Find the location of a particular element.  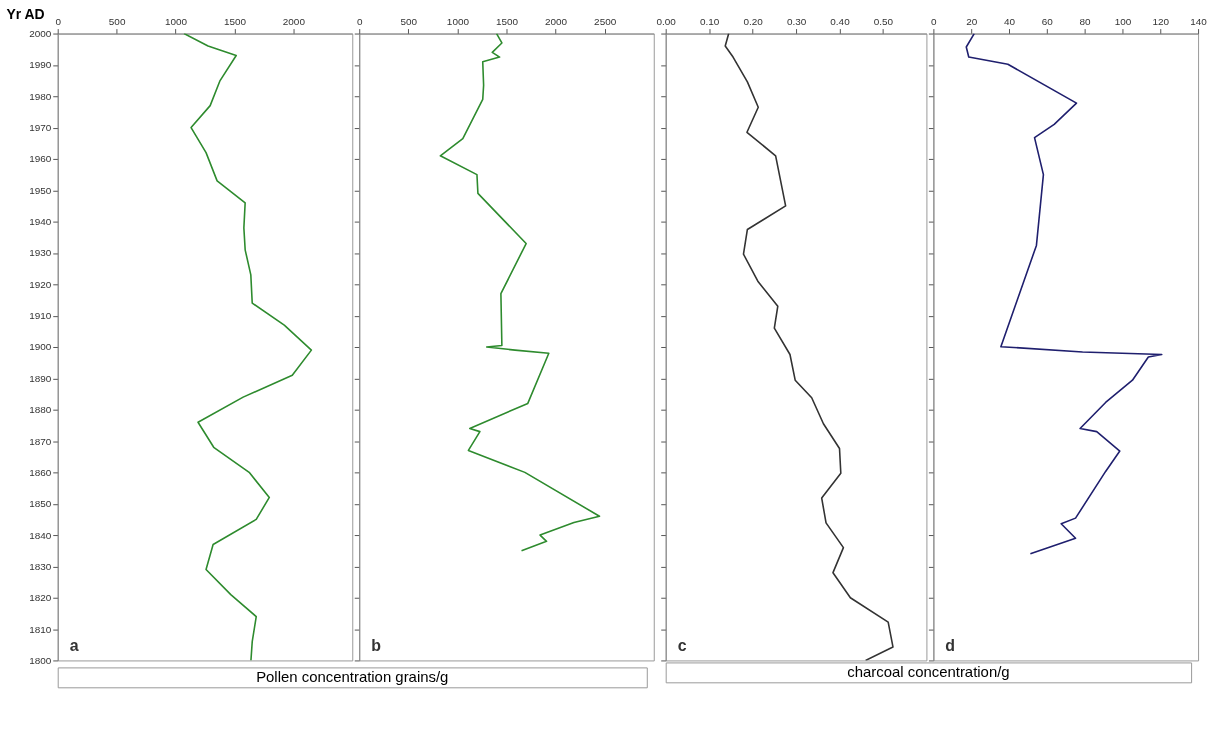

x-tick-label: 120 is located at coordinates (1161, 22).